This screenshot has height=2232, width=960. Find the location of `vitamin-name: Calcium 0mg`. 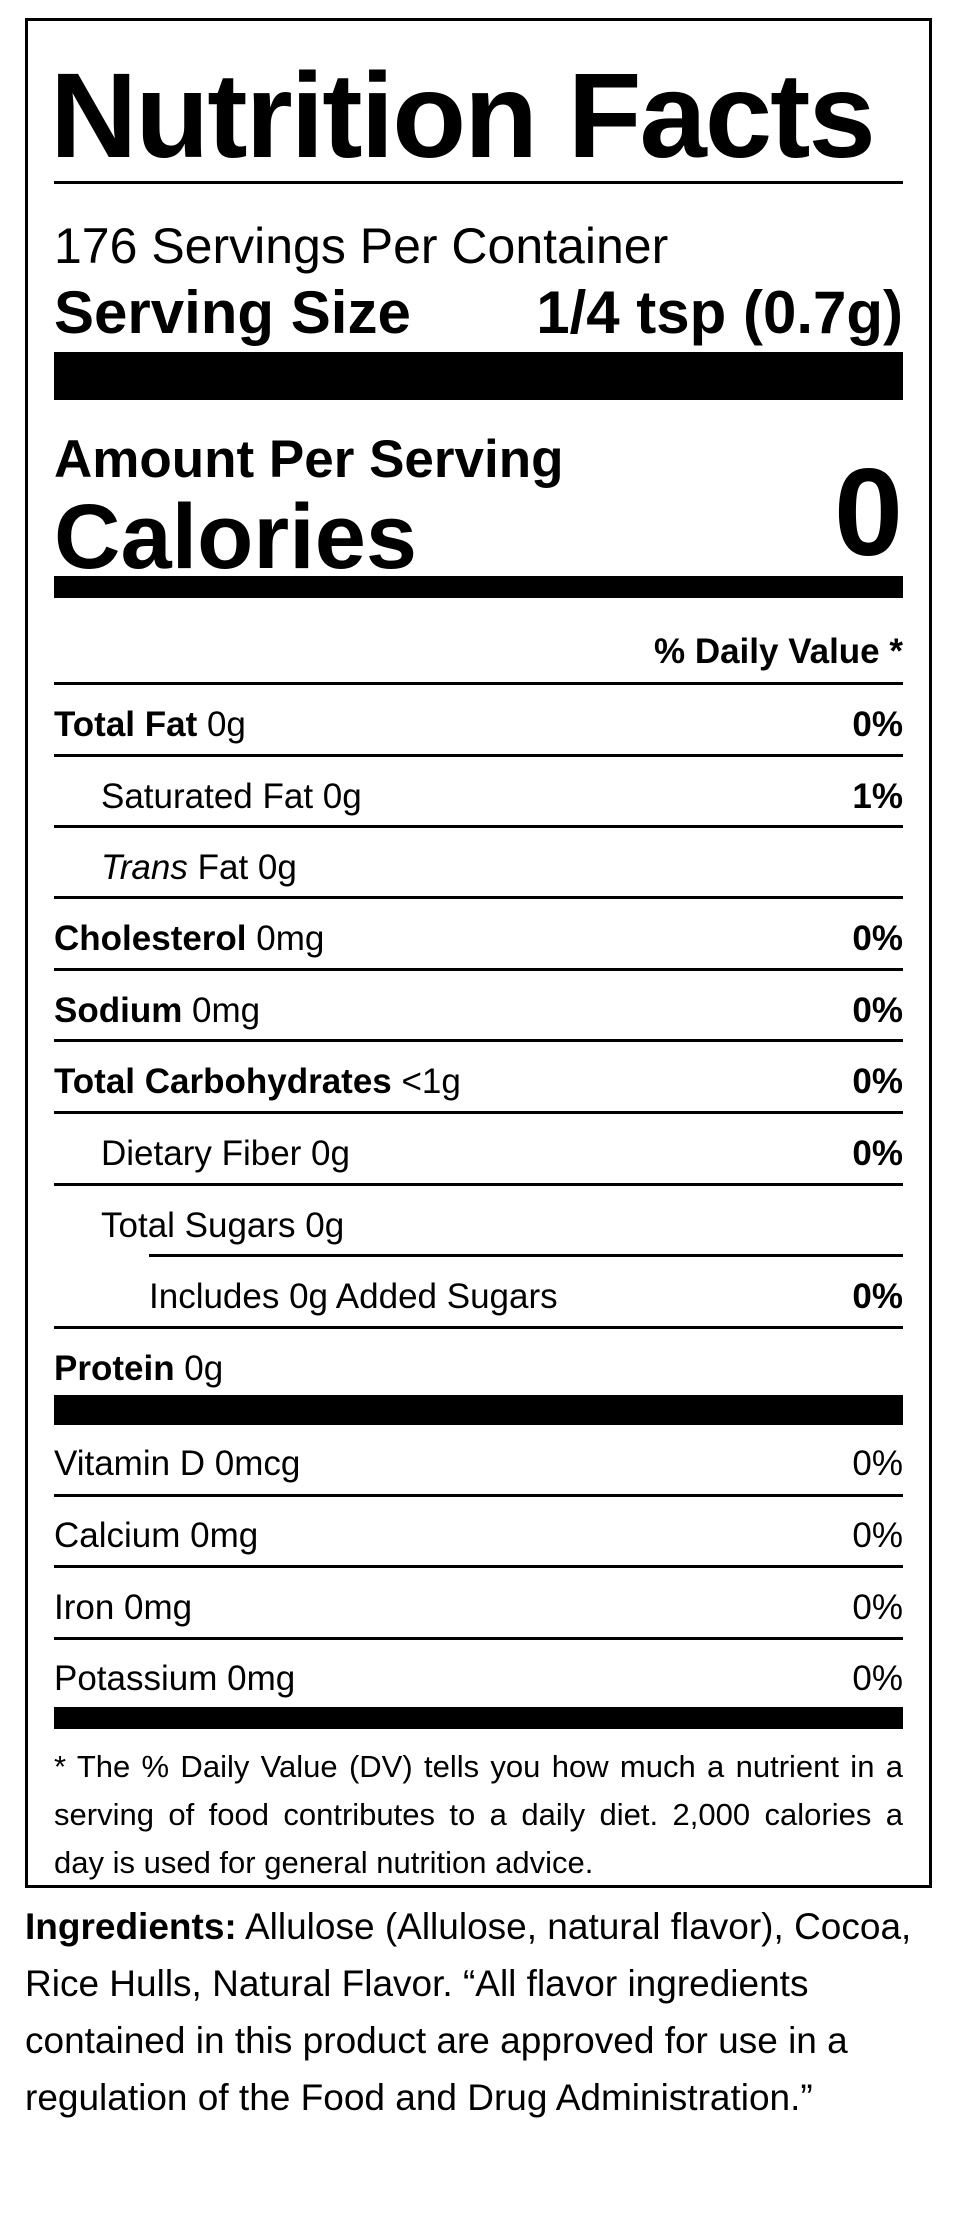

vitamin-name: Calcium 0mg is located at coordinates (156, 1535).